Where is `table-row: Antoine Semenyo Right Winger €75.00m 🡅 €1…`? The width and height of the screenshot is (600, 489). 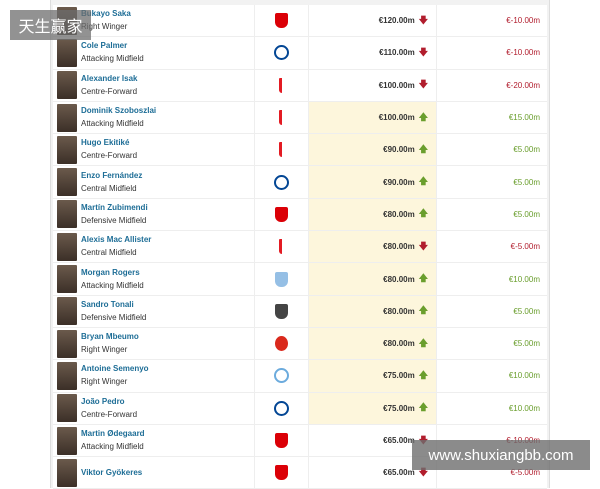
table-row: Antoine Semenyo Right Winger €75.00m 🡅 €1… is located at coordinates (300, 376).